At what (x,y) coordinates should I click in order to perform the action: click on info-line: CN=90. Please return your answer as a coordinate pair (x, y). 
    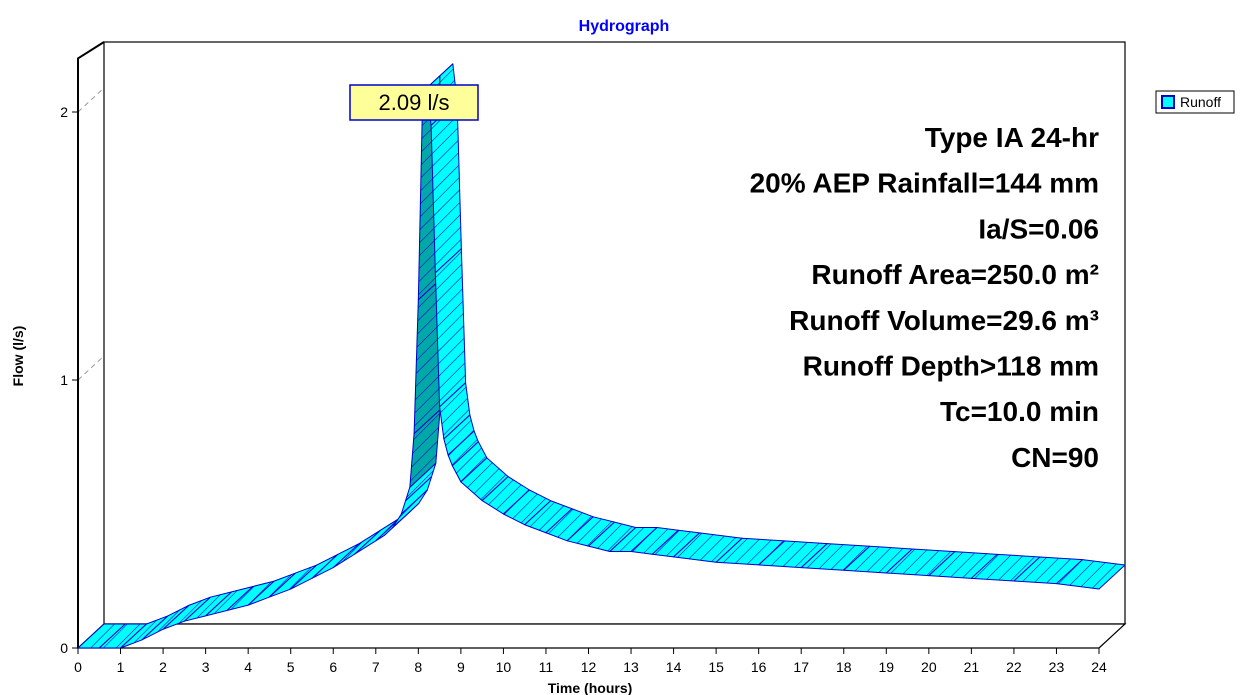
    Looking at the image, I should click on (1055, 457).